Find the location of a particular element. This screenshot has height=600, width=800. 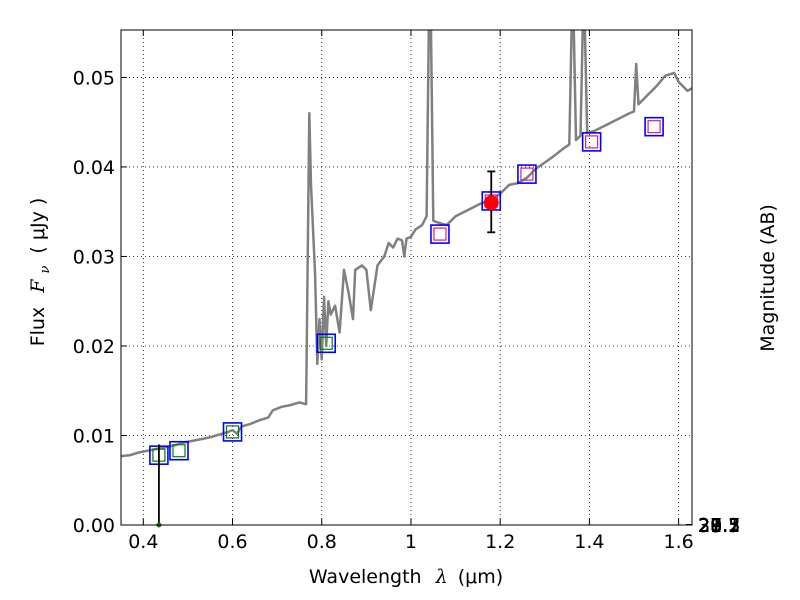

mag-tick-label: 28.2 is located at coordinates (719, 526).